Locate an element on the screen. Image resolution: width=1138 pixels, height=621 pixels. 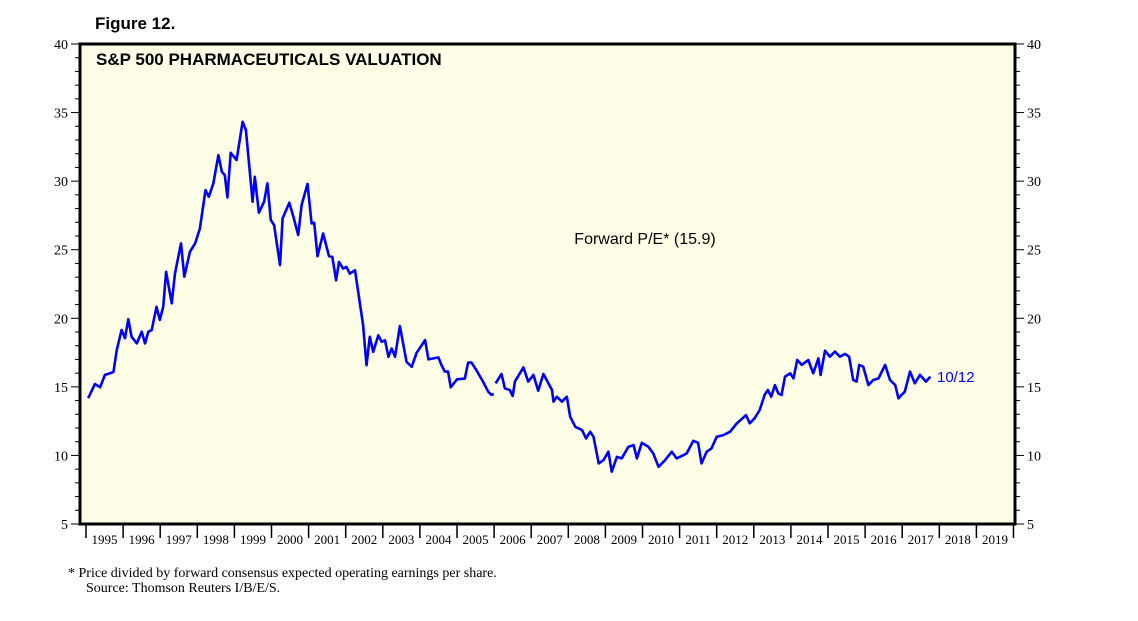
x-tick-label: 2011 is located at coordinates (698, 539).